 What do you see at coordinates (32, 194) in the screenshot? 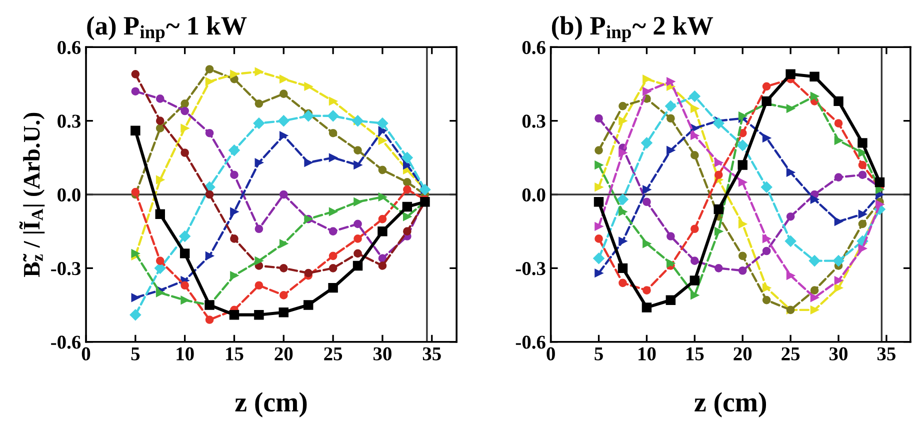
I see `y-axis-title: B̃$_{z}$ / |Ĩ$_{A}$| (Arb.U.)` at bounding box center [32, 194].